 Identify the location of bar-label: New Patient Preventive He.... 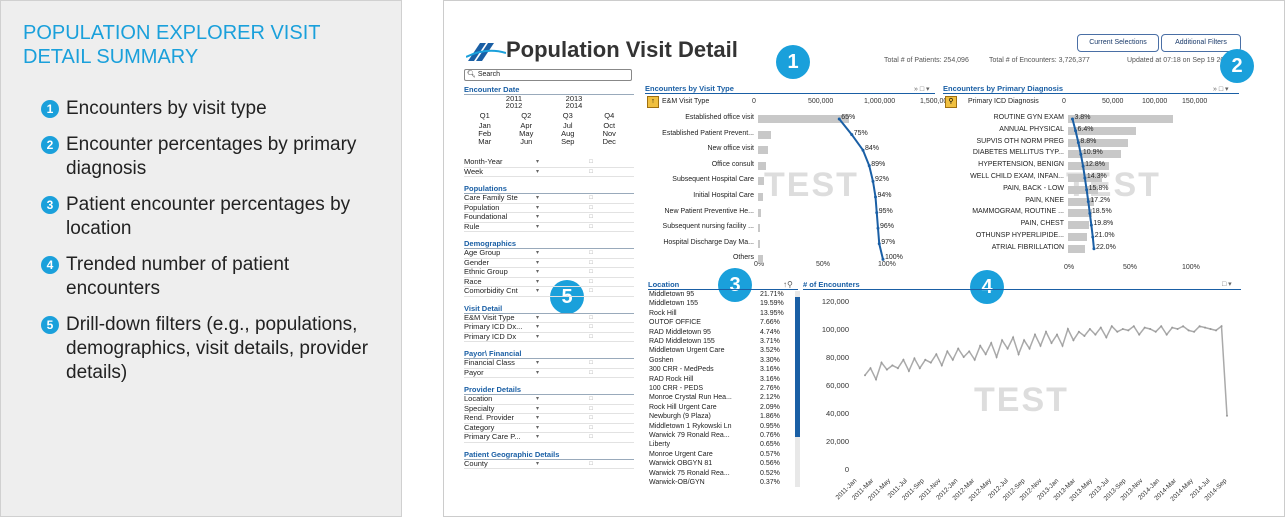
(709, 211).